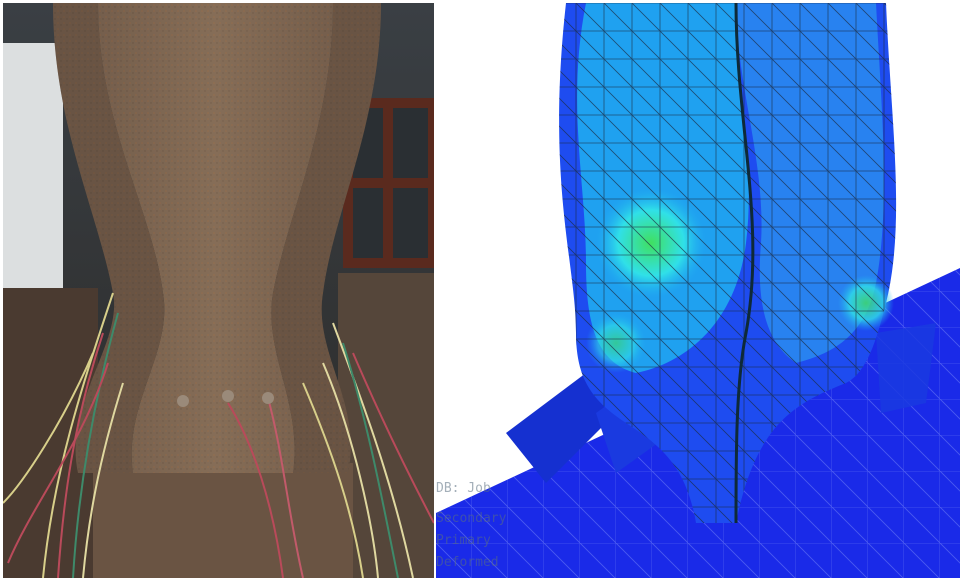  What do you see at coordinates (368, 450) in the screenshot?
I see `gauge-wires-right` at bounding box center [368, 450].